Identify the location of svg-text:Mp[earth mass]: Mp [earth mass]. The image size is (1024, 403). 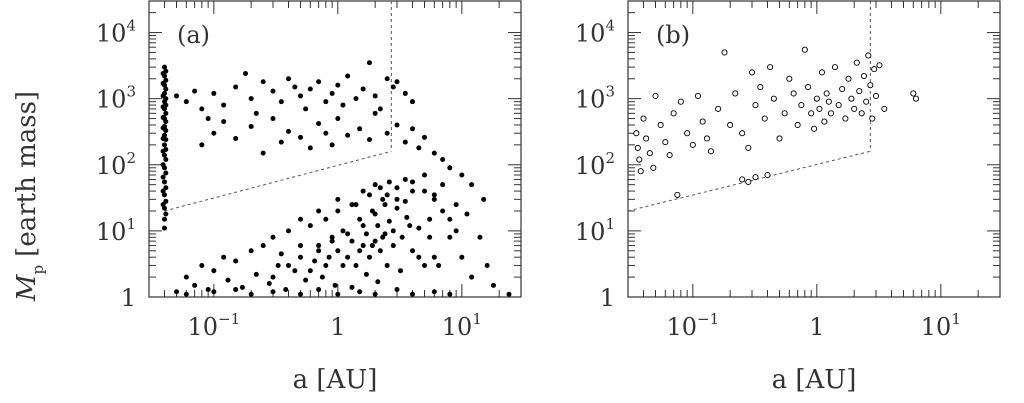
(29, 196).